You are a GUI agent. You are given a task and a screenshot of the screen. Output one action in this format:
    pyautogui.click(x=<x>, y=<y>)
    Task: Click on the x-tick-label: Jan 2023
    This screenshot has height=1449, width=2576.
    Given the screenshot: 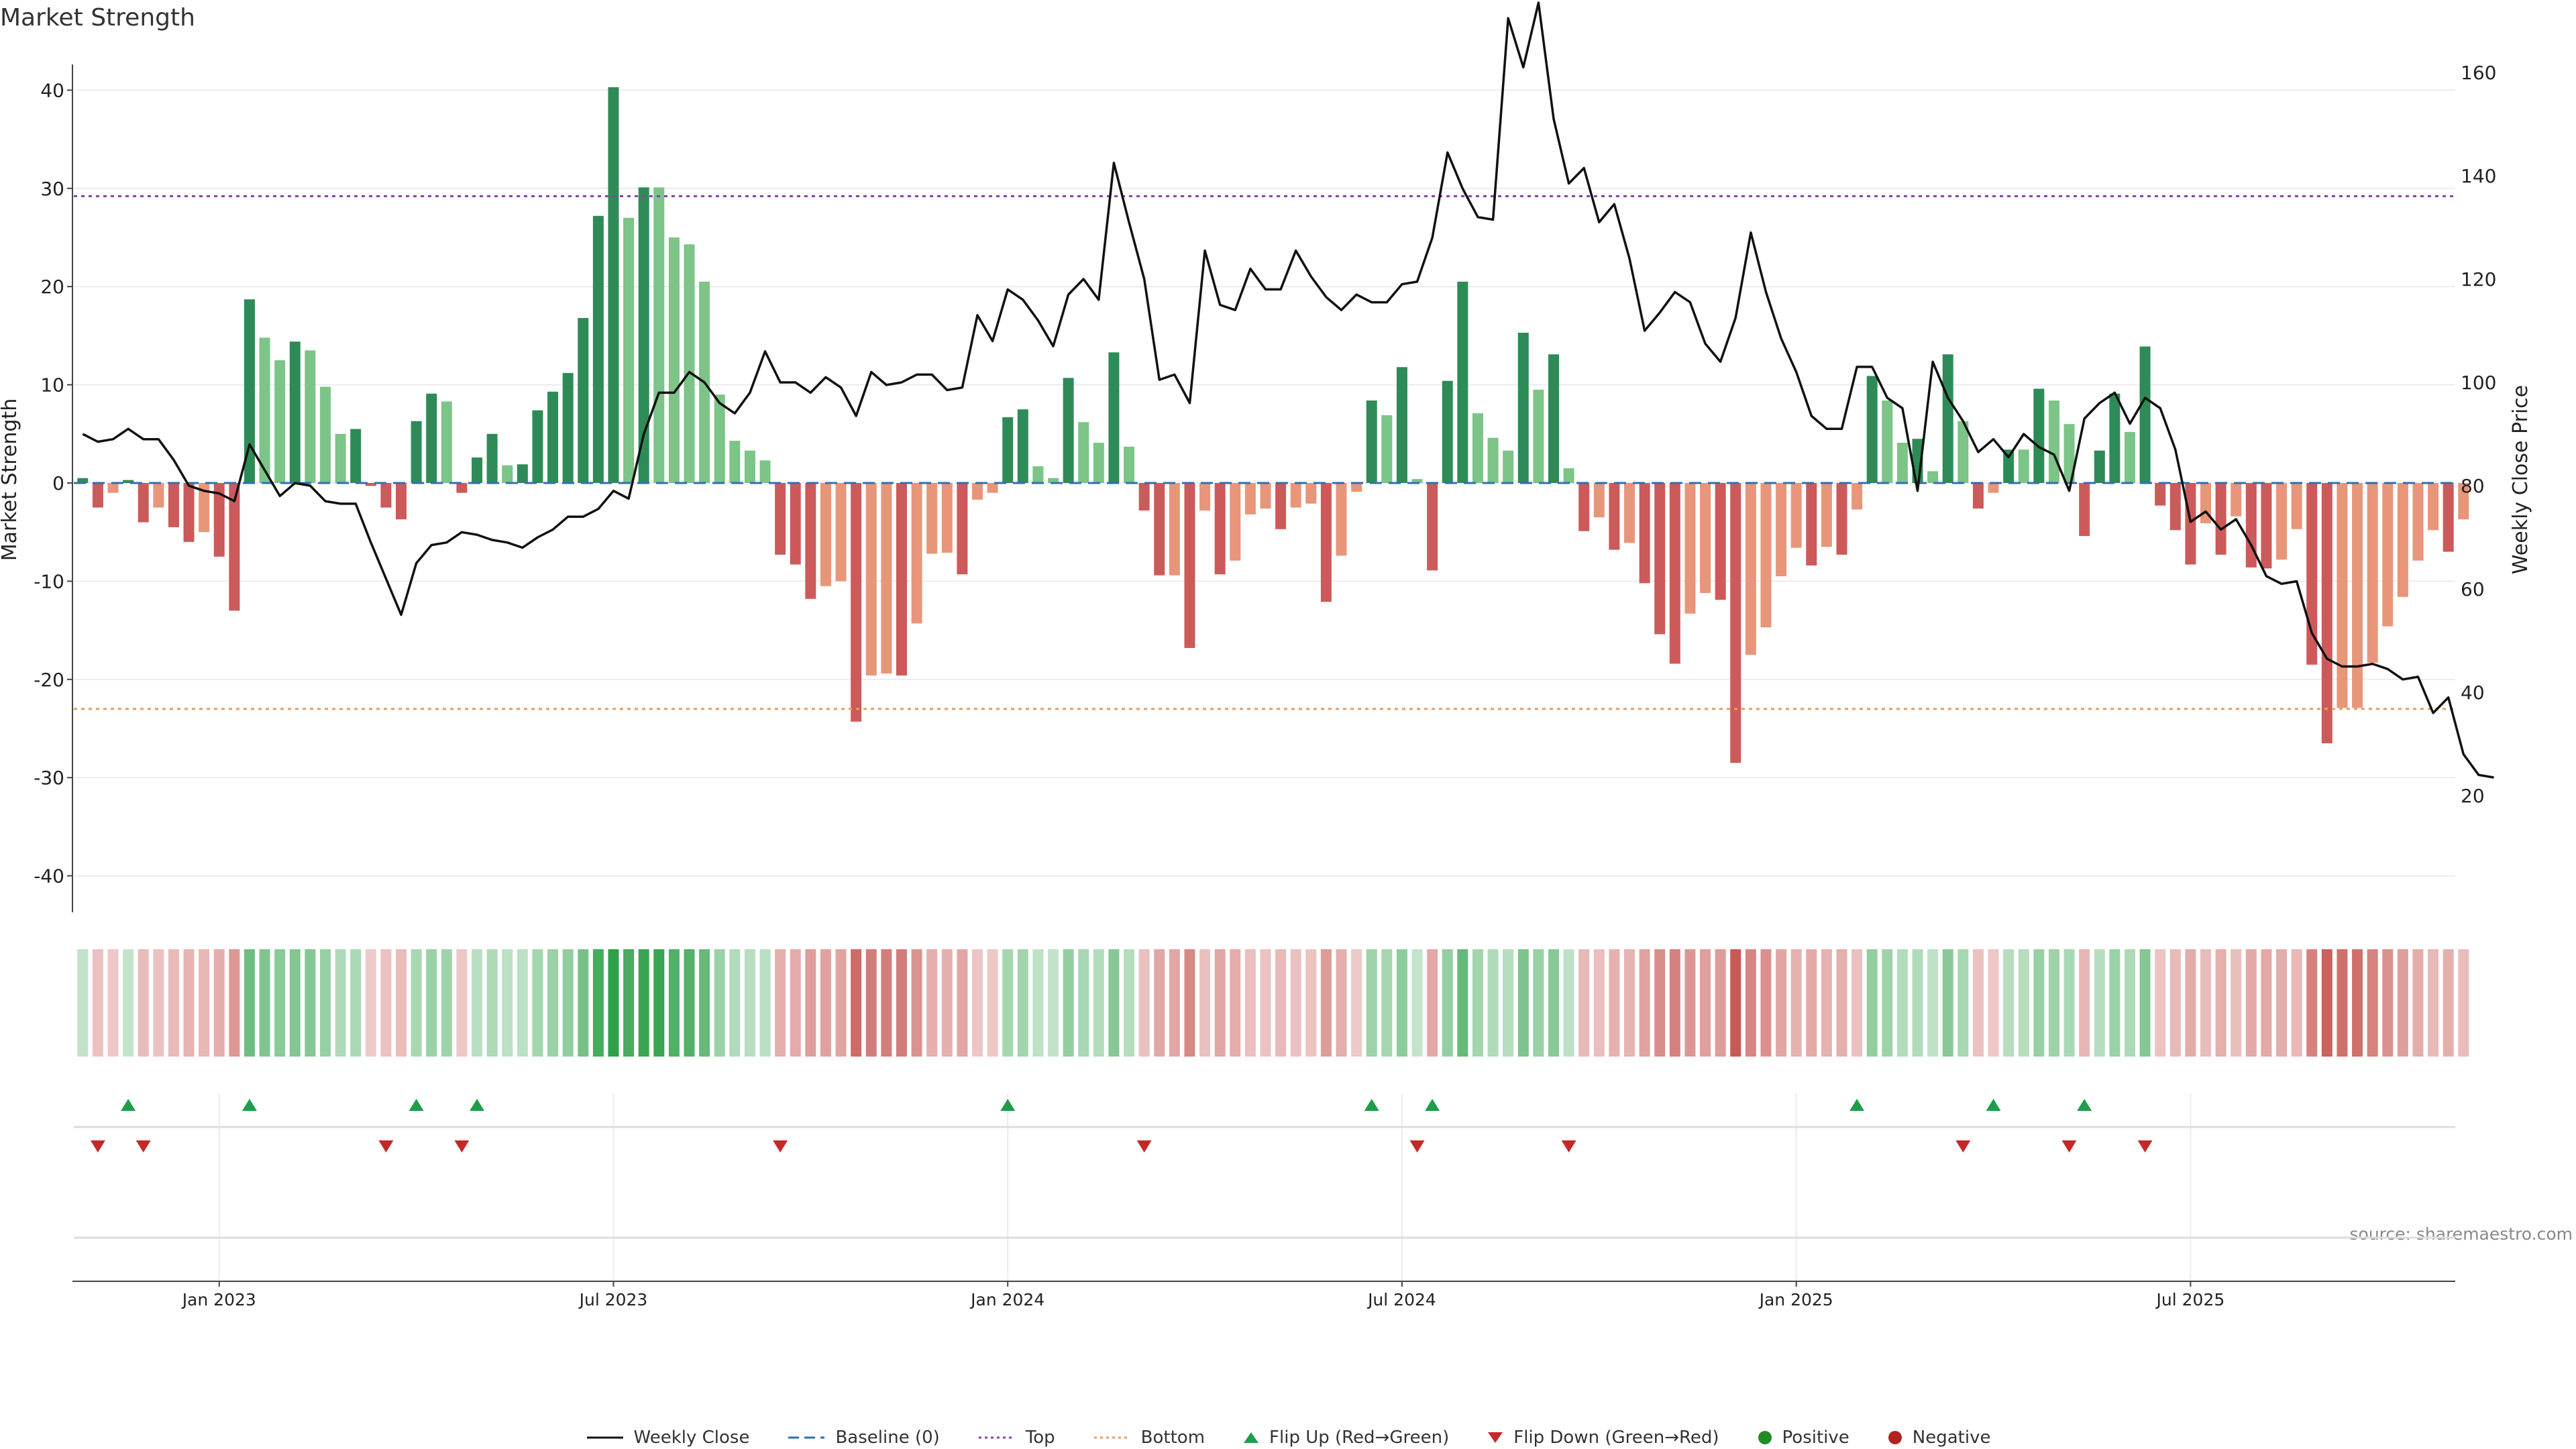 What is the action you would take?
    pyautogui.click(x=218, y=1299)
    